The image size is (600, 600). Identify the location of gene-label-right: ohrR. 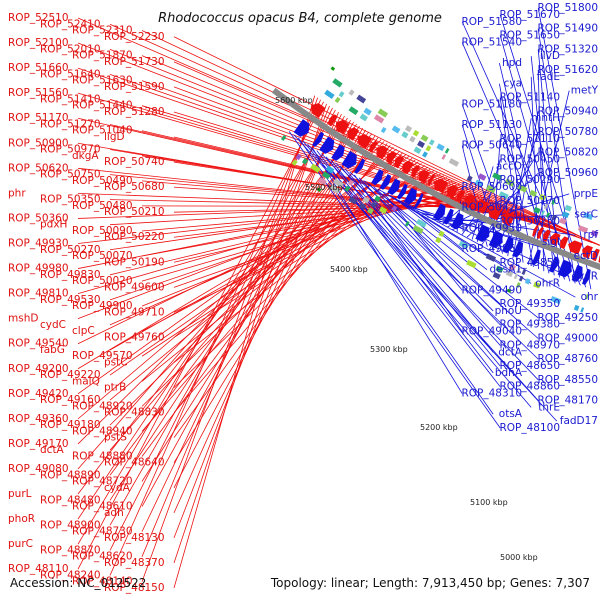
(547, 283).